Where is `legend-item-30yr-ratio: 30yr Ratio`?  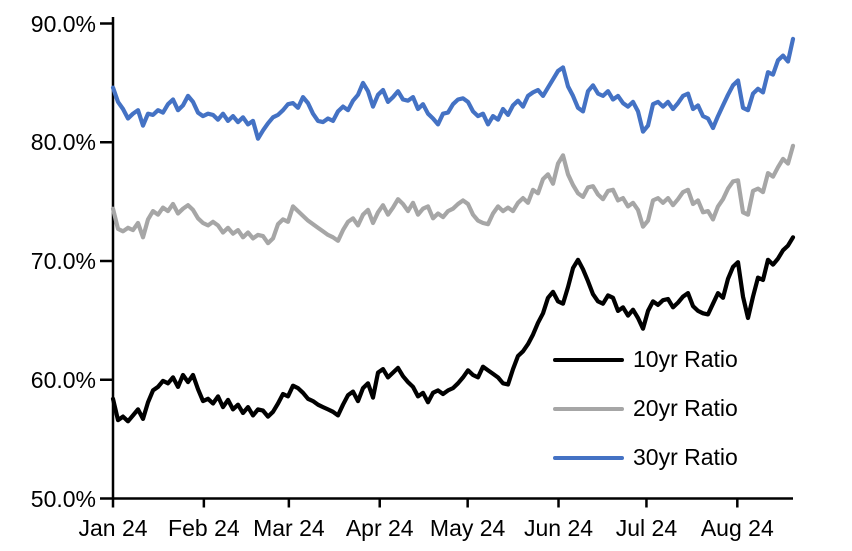 legend-item-30yr-ratio: 30yr Ratio is located at coordinates (645, 457).